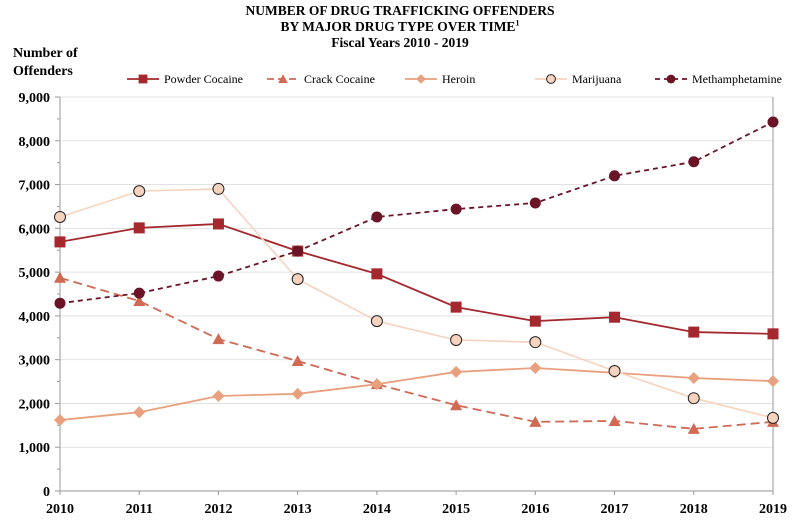 The height and width of the screenshot is (522, 800). What do you see at coordinates (416, 509) in the screenshot?
I see `x-tick-labels: 2010 2011 2012 2013 2014 2015 2016 2017 2018 2019` at bounding box center [416, 509].